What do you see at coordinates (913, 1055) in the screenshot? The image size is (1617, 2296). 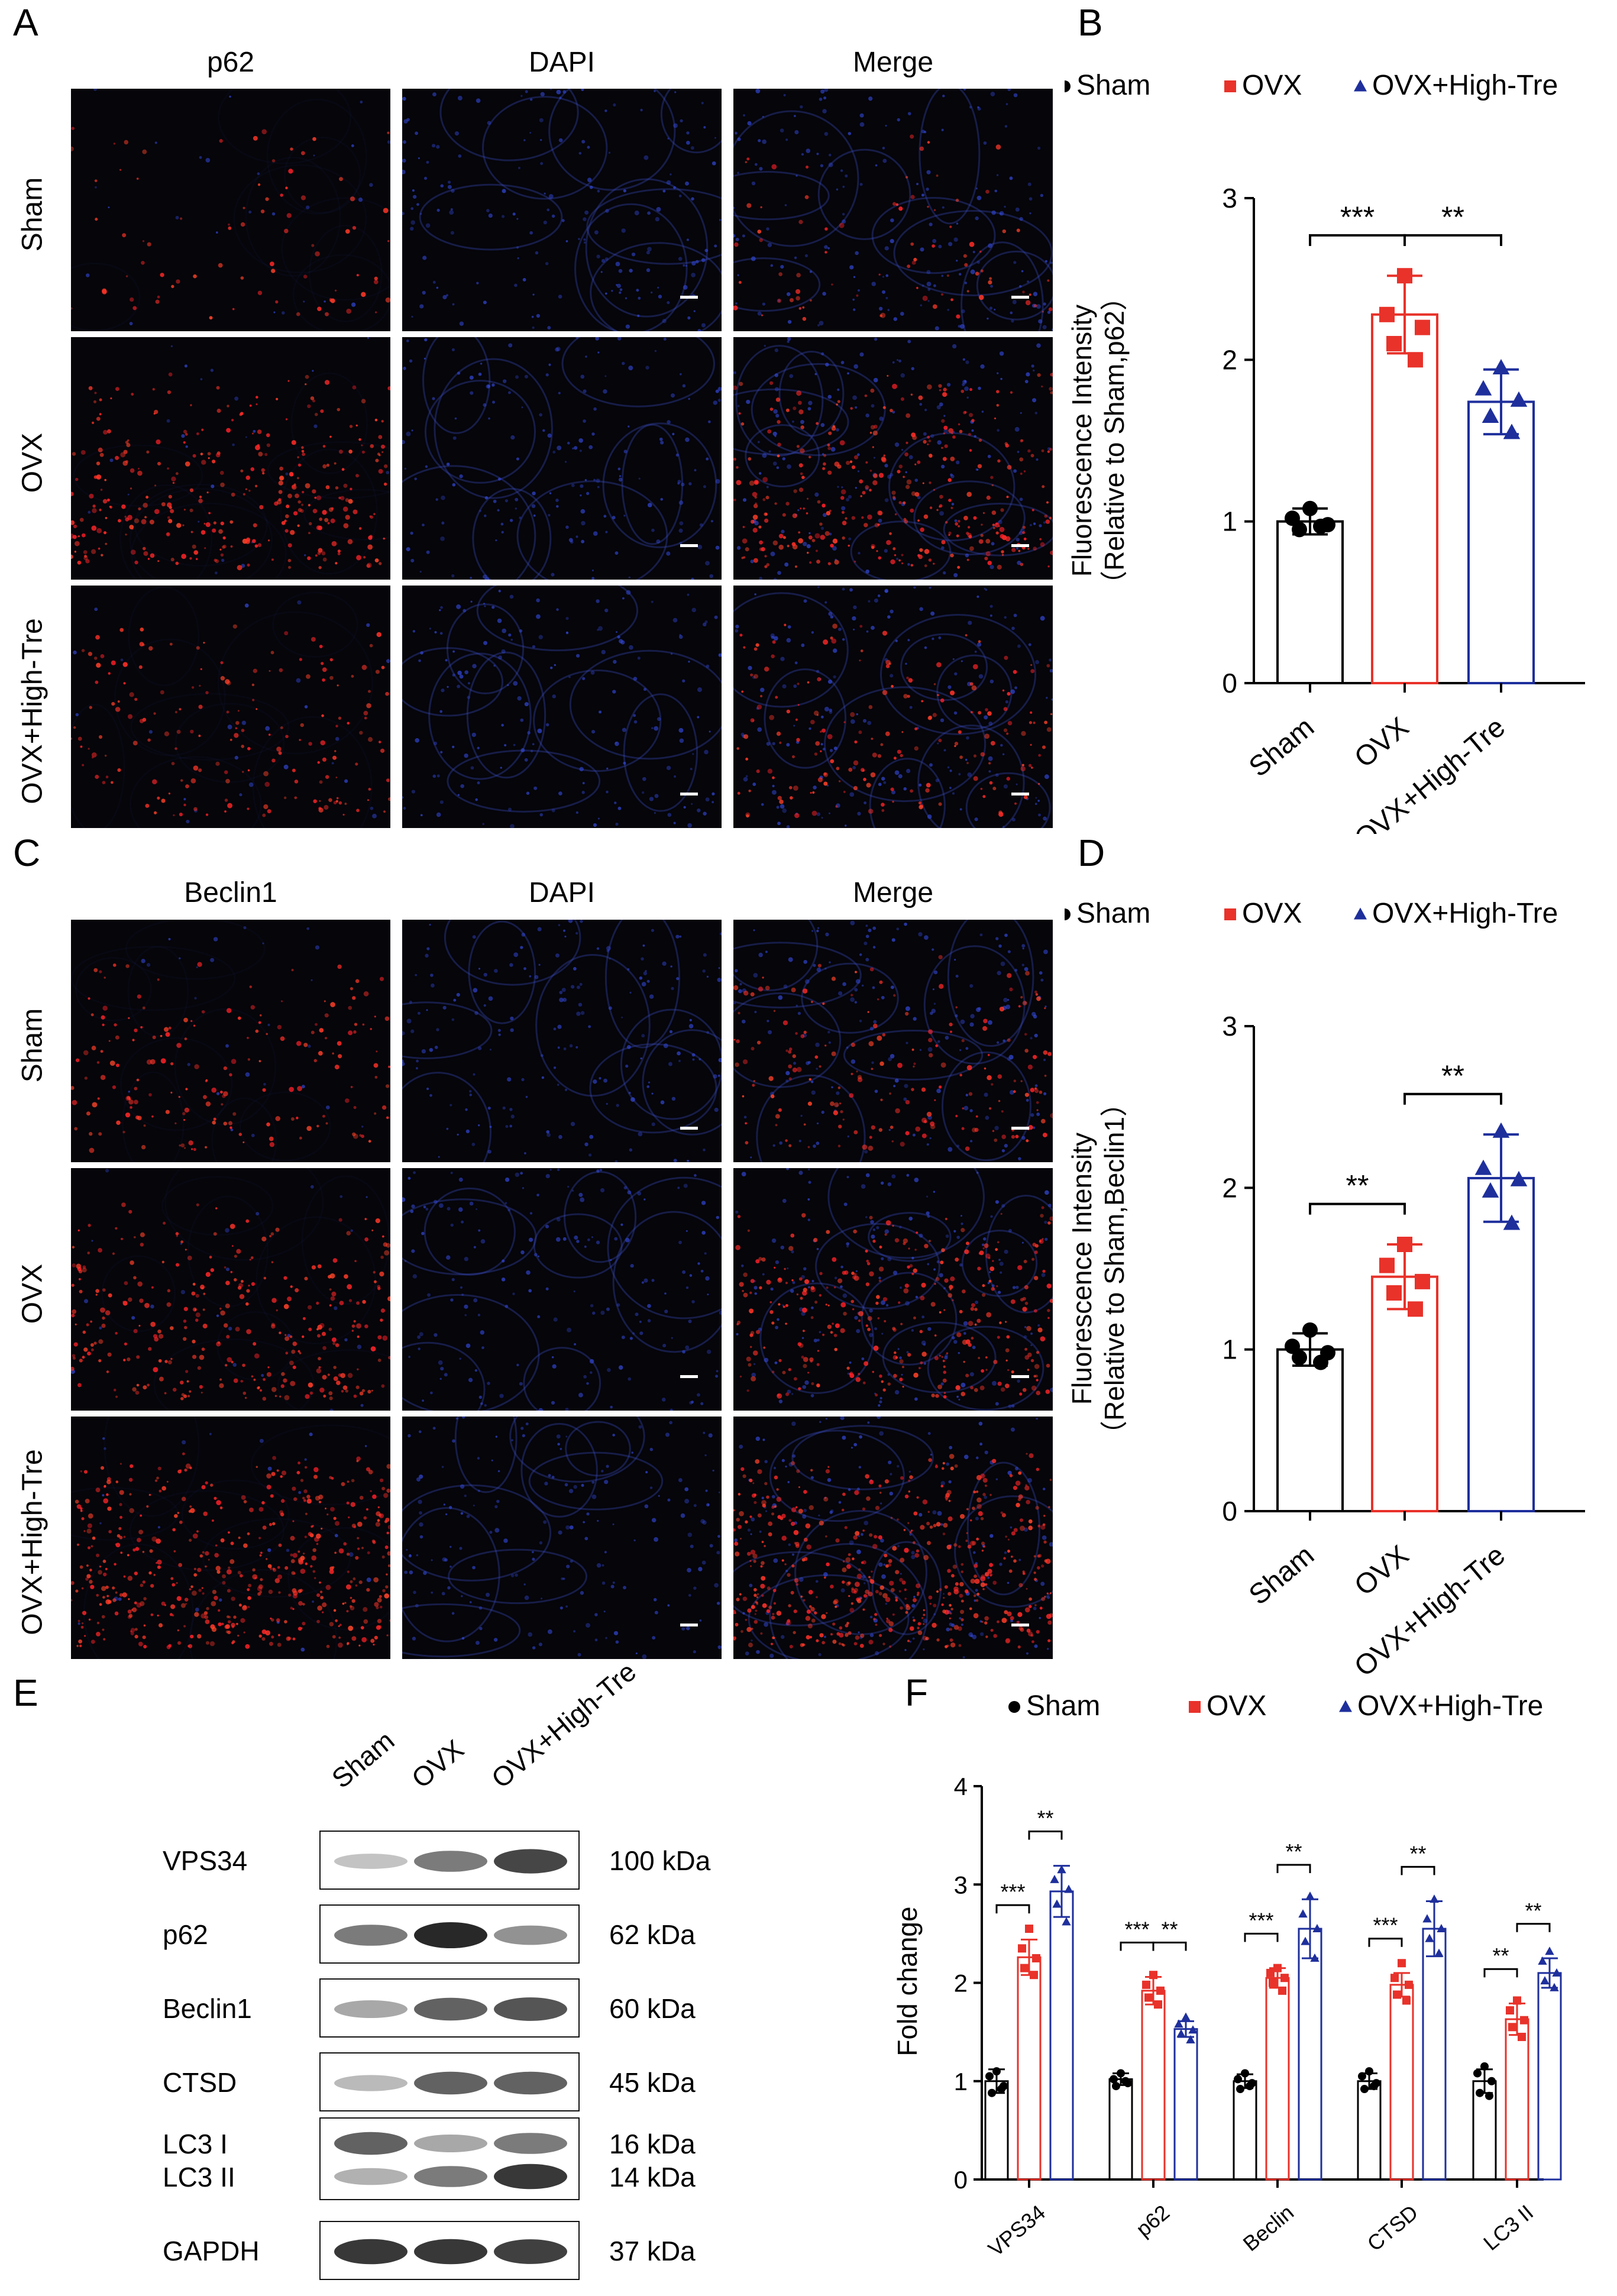 I see `panel-c-tissue-outline` at bounding box center [913, 1055].